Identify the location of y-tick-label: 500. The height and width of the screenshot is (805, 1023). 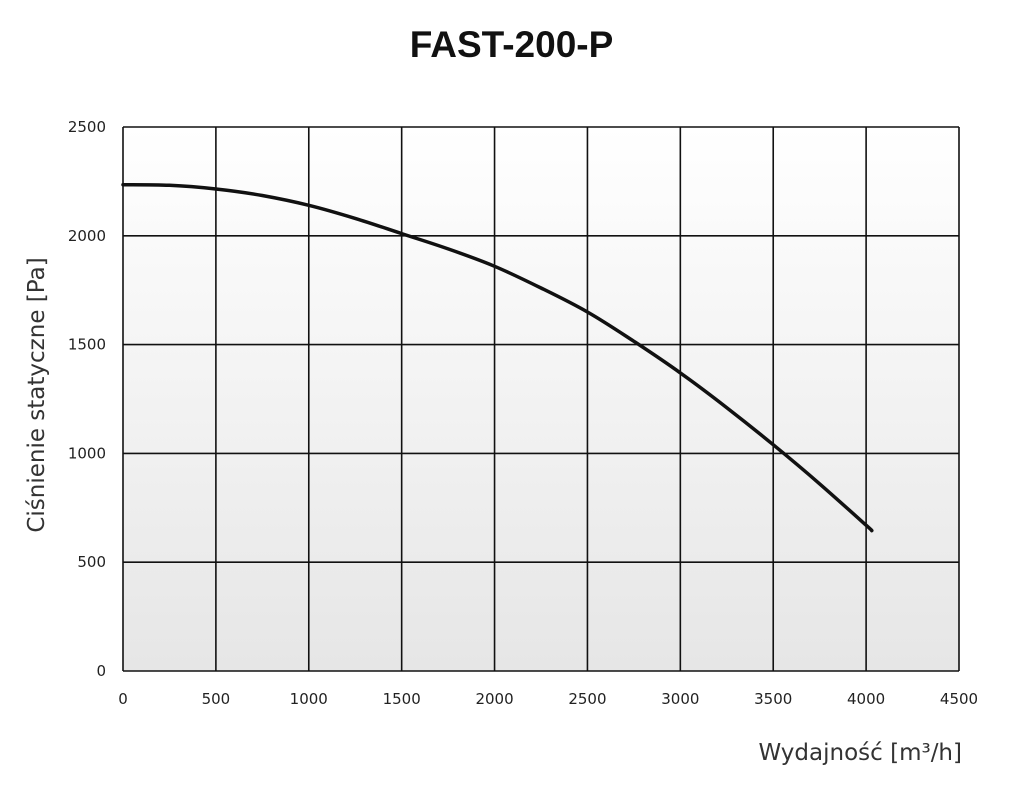
(91, 562).